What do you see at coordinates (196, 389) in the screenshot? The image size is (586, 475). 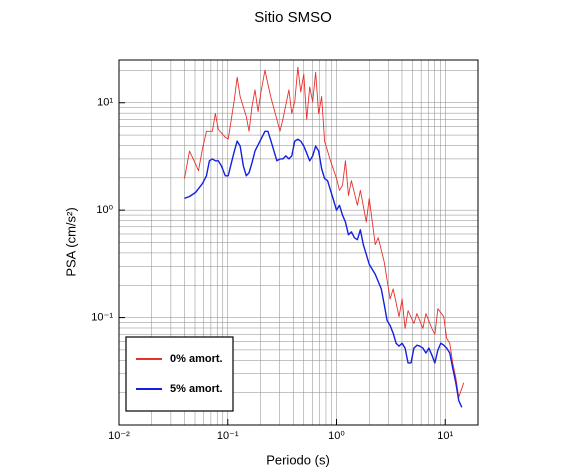 I see `legend-label: 5% amort.` at bounding box center [196, 389].